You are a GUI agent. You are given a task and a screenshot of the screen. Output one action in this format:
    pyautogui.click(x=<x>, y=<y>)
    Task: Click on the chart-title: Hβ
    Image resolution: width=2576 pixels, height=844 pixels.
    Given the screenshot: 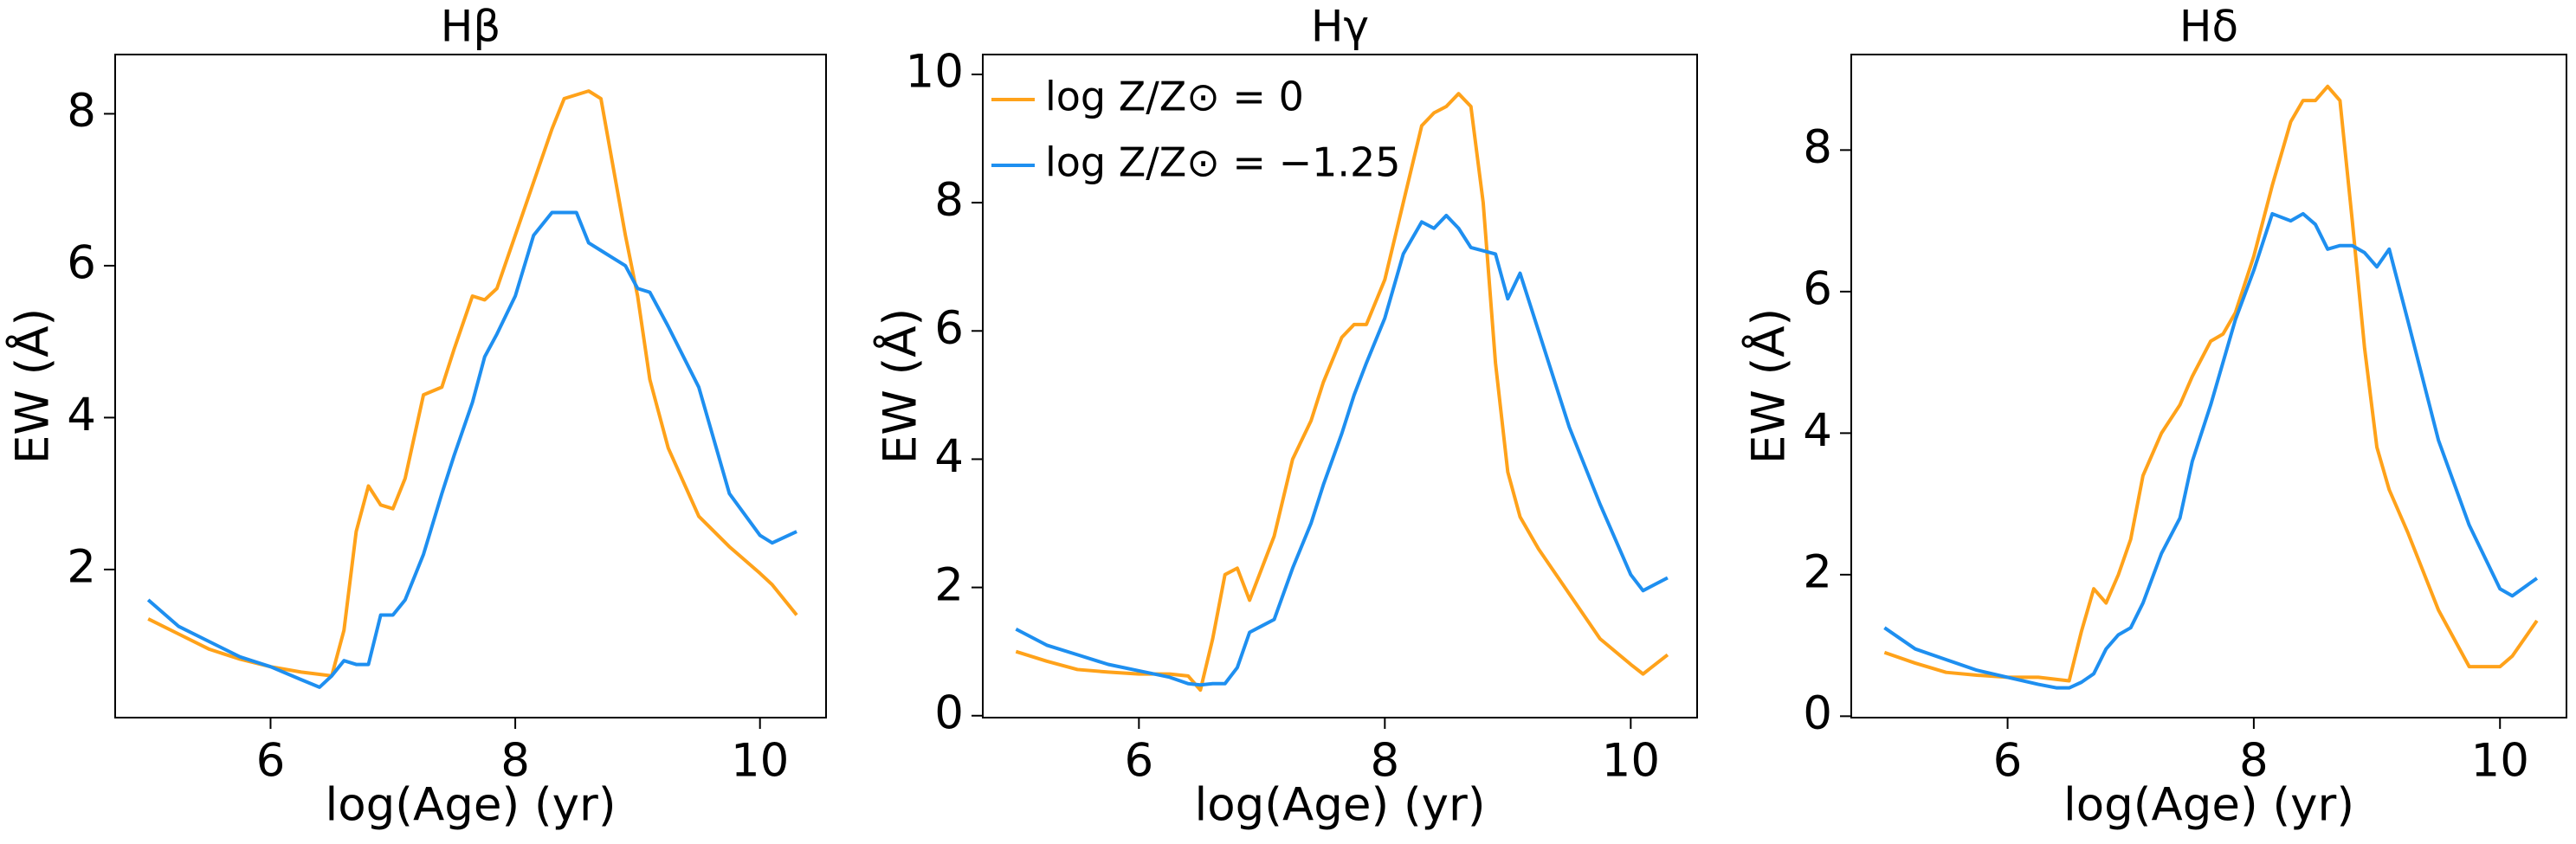 What is the action you would take?
    pyautogui.click(x=471, y=27)
    